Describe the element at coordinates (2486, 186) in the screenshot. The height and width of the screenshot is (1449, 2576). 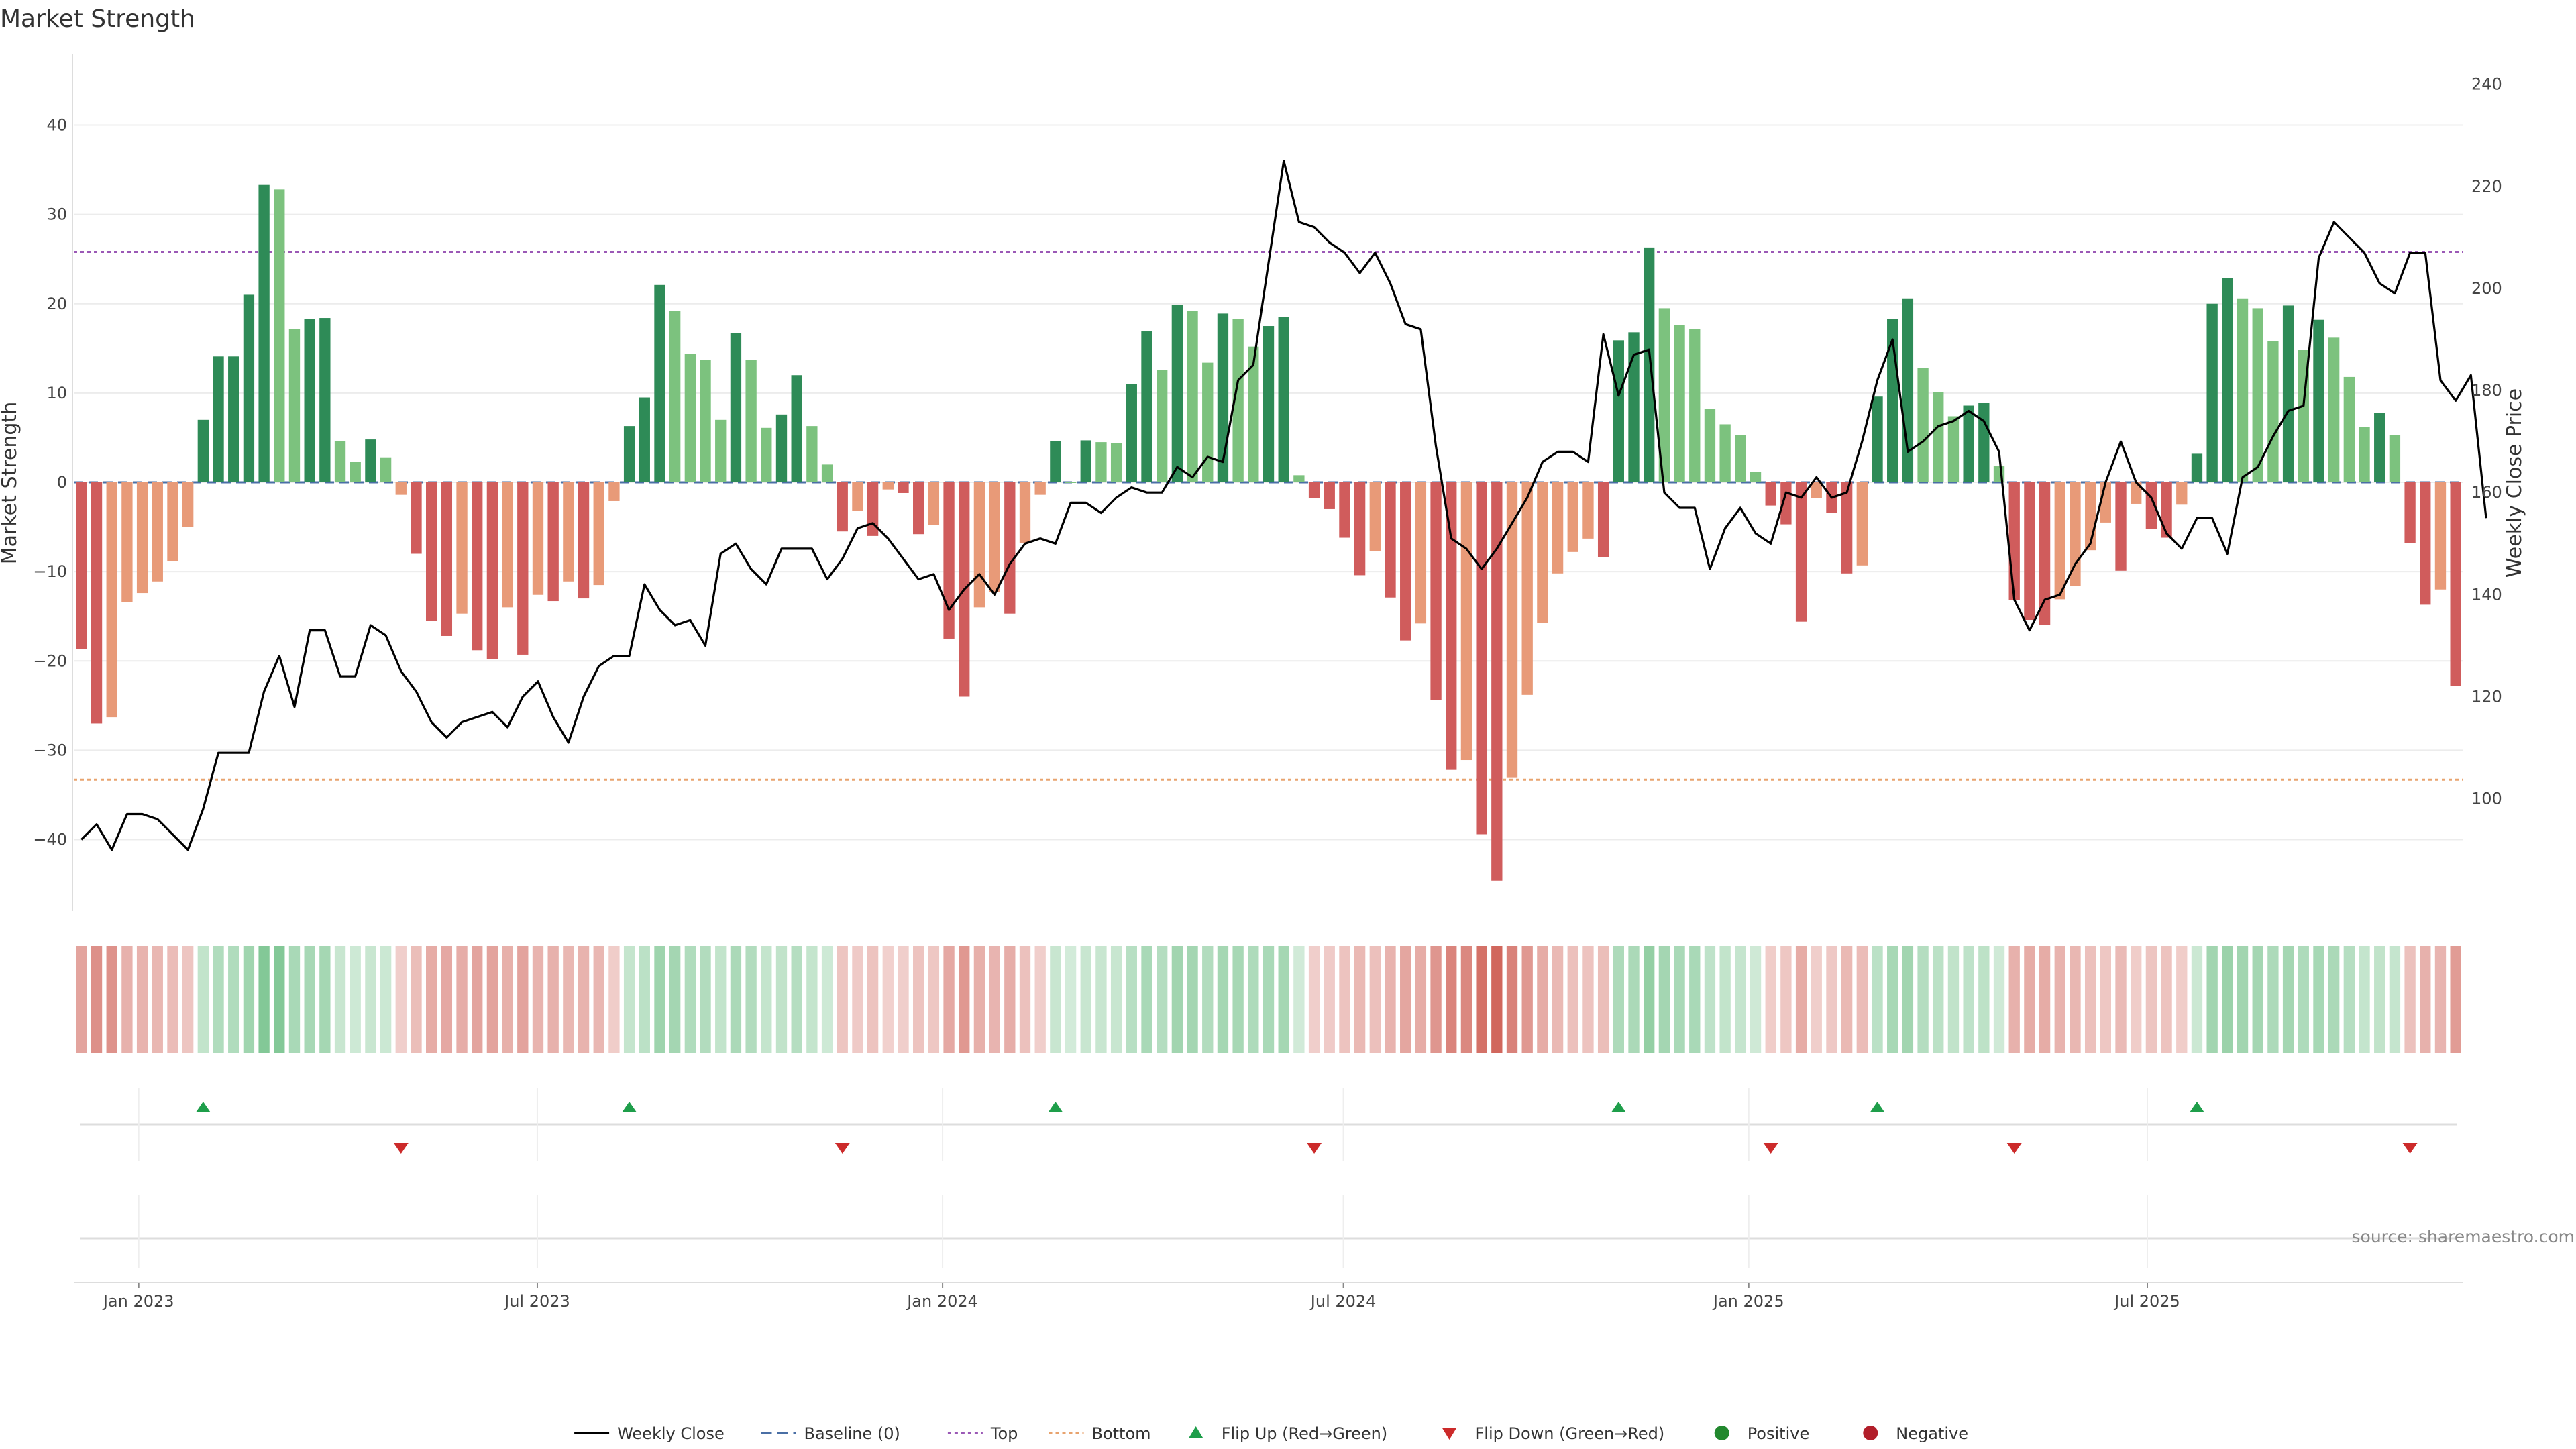
I see `y2-tick-label: 220` at that location.